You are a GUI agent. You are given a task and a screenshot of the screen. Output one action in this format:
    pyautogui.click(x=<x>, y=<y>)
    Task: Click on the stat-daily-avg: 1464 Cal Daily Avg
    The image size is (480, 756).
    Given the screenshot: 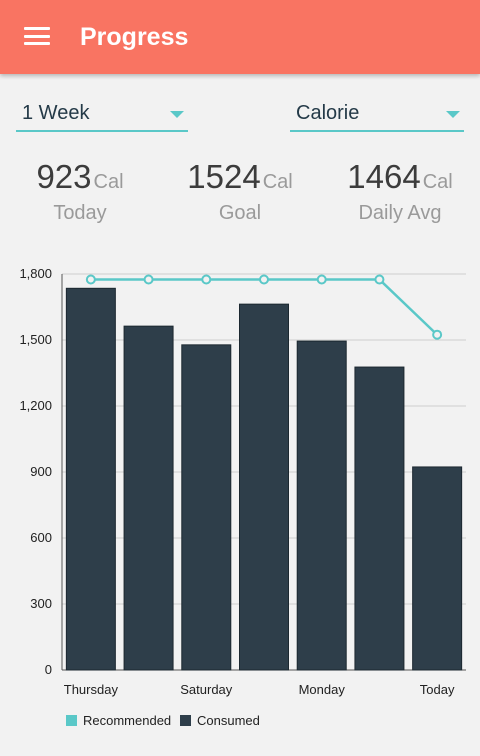 What is the action you would take?
    pyautogui.click(x=400, y=191)
    